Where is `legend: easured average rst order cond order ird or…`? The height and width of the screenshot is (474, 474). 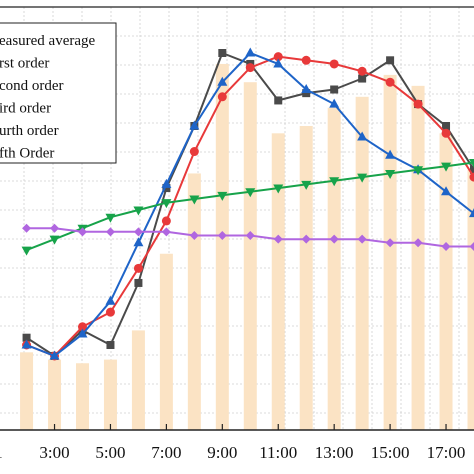 legend: easured average rst order cond order ird or… is located at coordinates (58, 93).